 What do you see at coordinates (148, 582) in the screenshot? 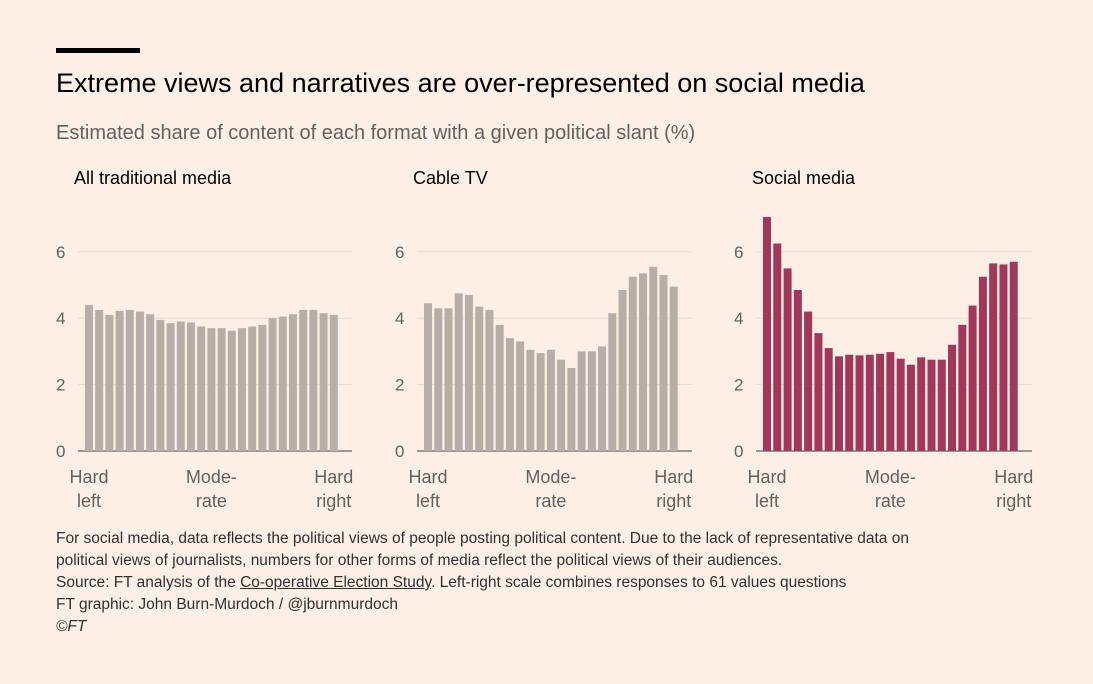
I see `source-prefix: Source: FT analysis of the` at bounding box center [148, 582].